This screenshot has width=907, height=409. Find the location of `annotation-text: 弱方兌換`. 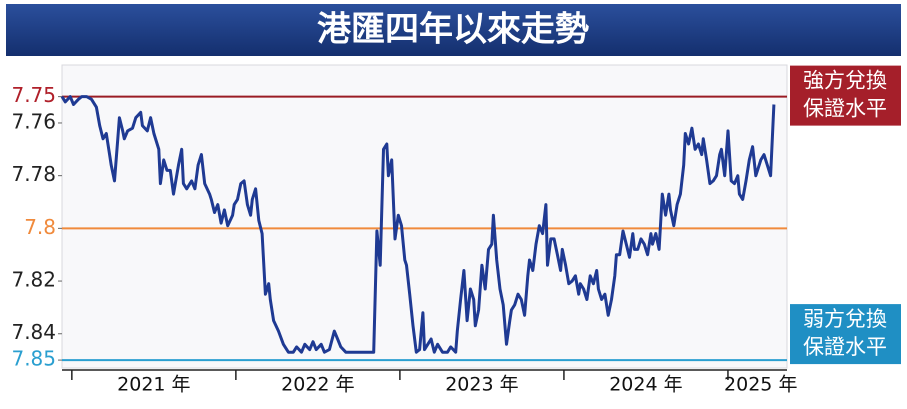

annotation-text: 弱方兌換 is located at coordinates (845, 319).